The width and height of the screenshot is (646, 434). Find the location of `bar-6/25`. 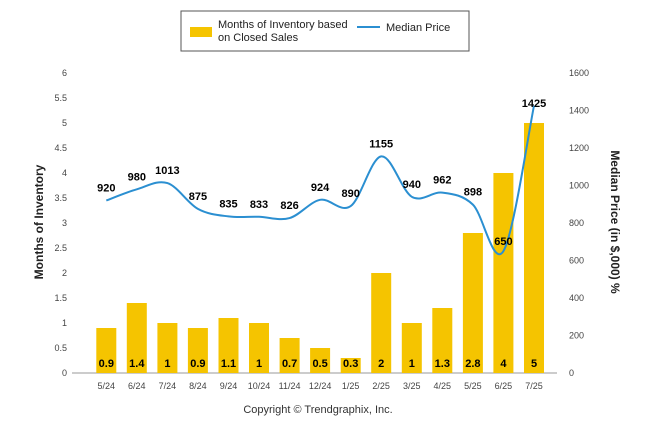

bar-6/25 is located at coordinates (503, 273).